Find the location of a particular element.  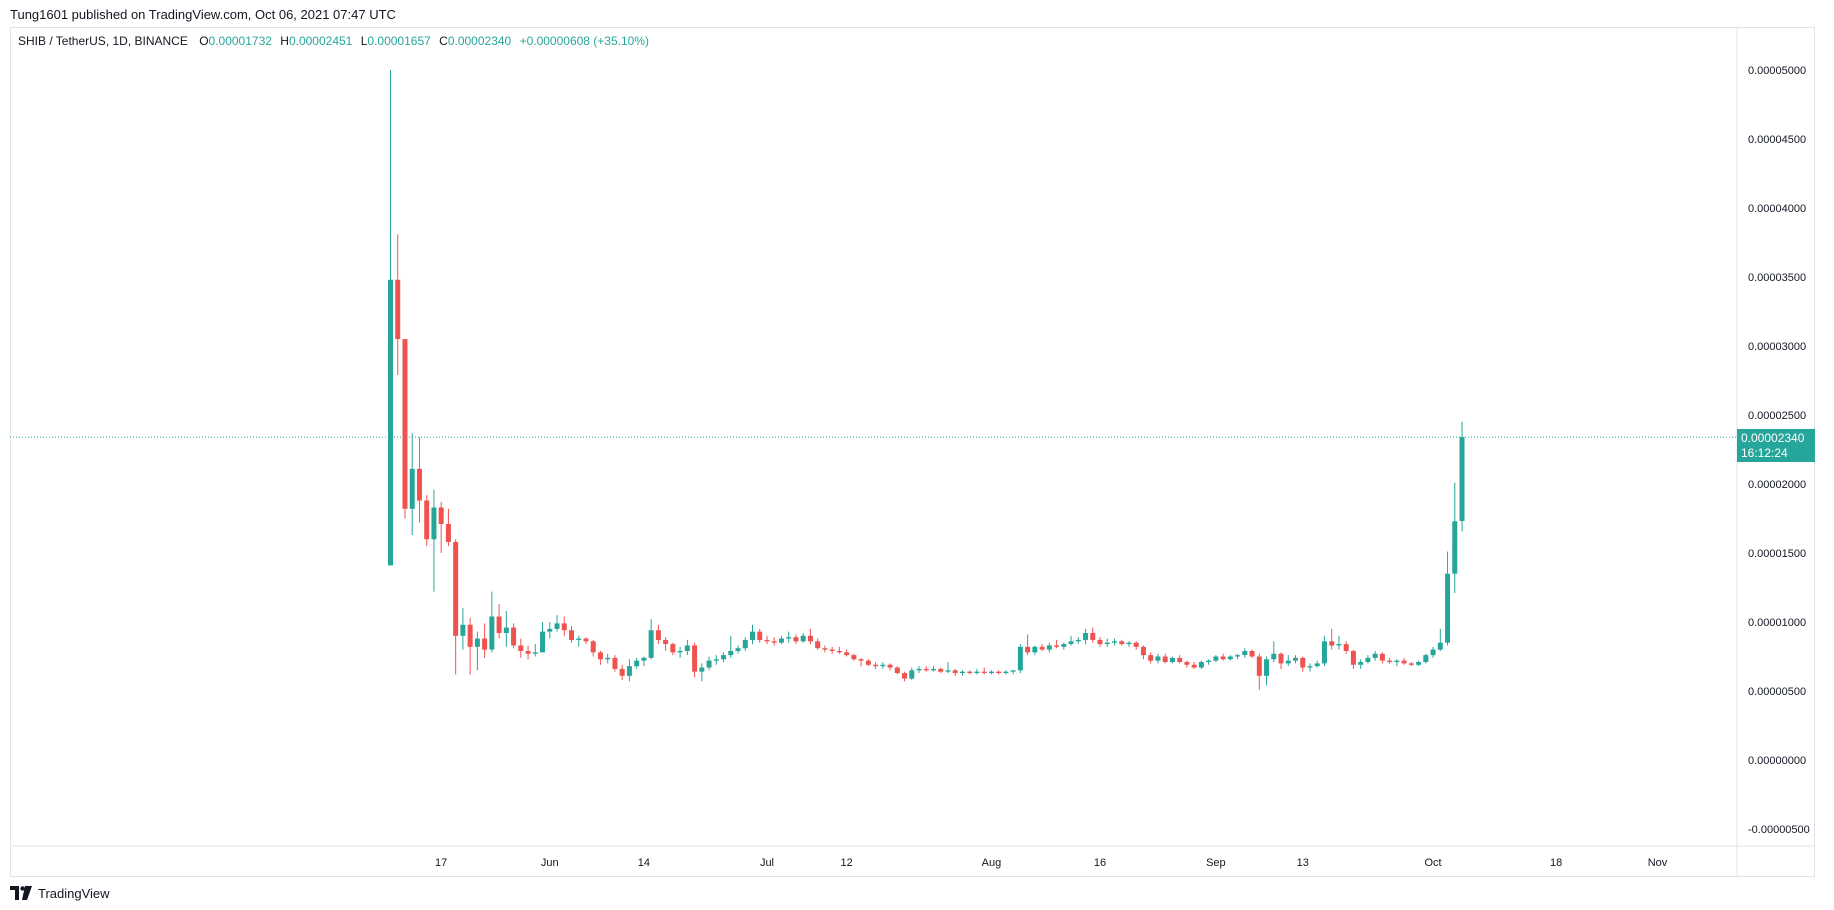

tradingview-footer: TradingView is located at coordinates (60, 893).